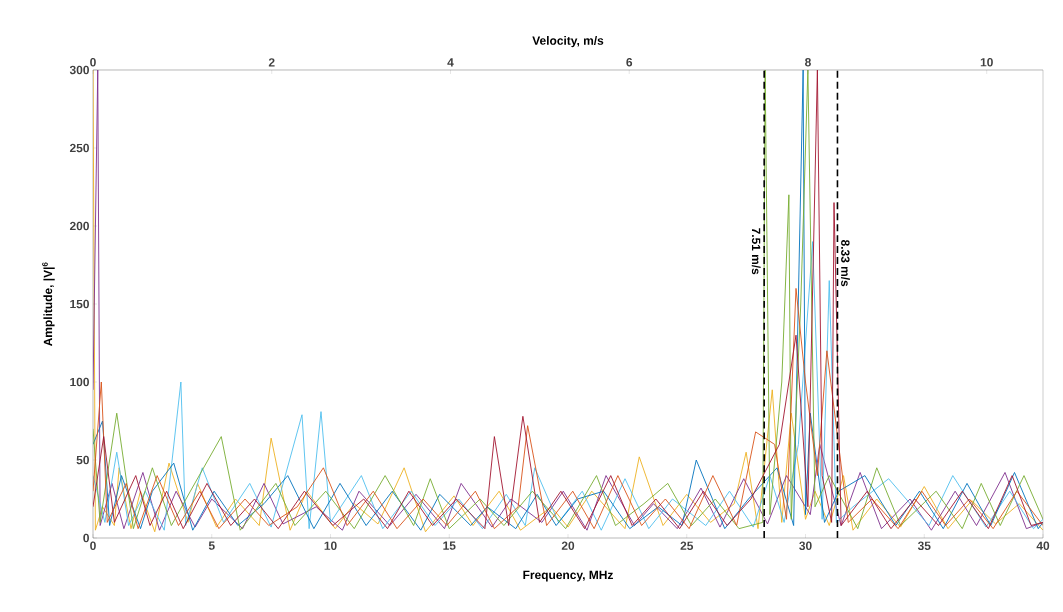 This screenshot has width=1063, height=612. I want to click on ref-line-label: 7.51 m/s, so click(756, 251).